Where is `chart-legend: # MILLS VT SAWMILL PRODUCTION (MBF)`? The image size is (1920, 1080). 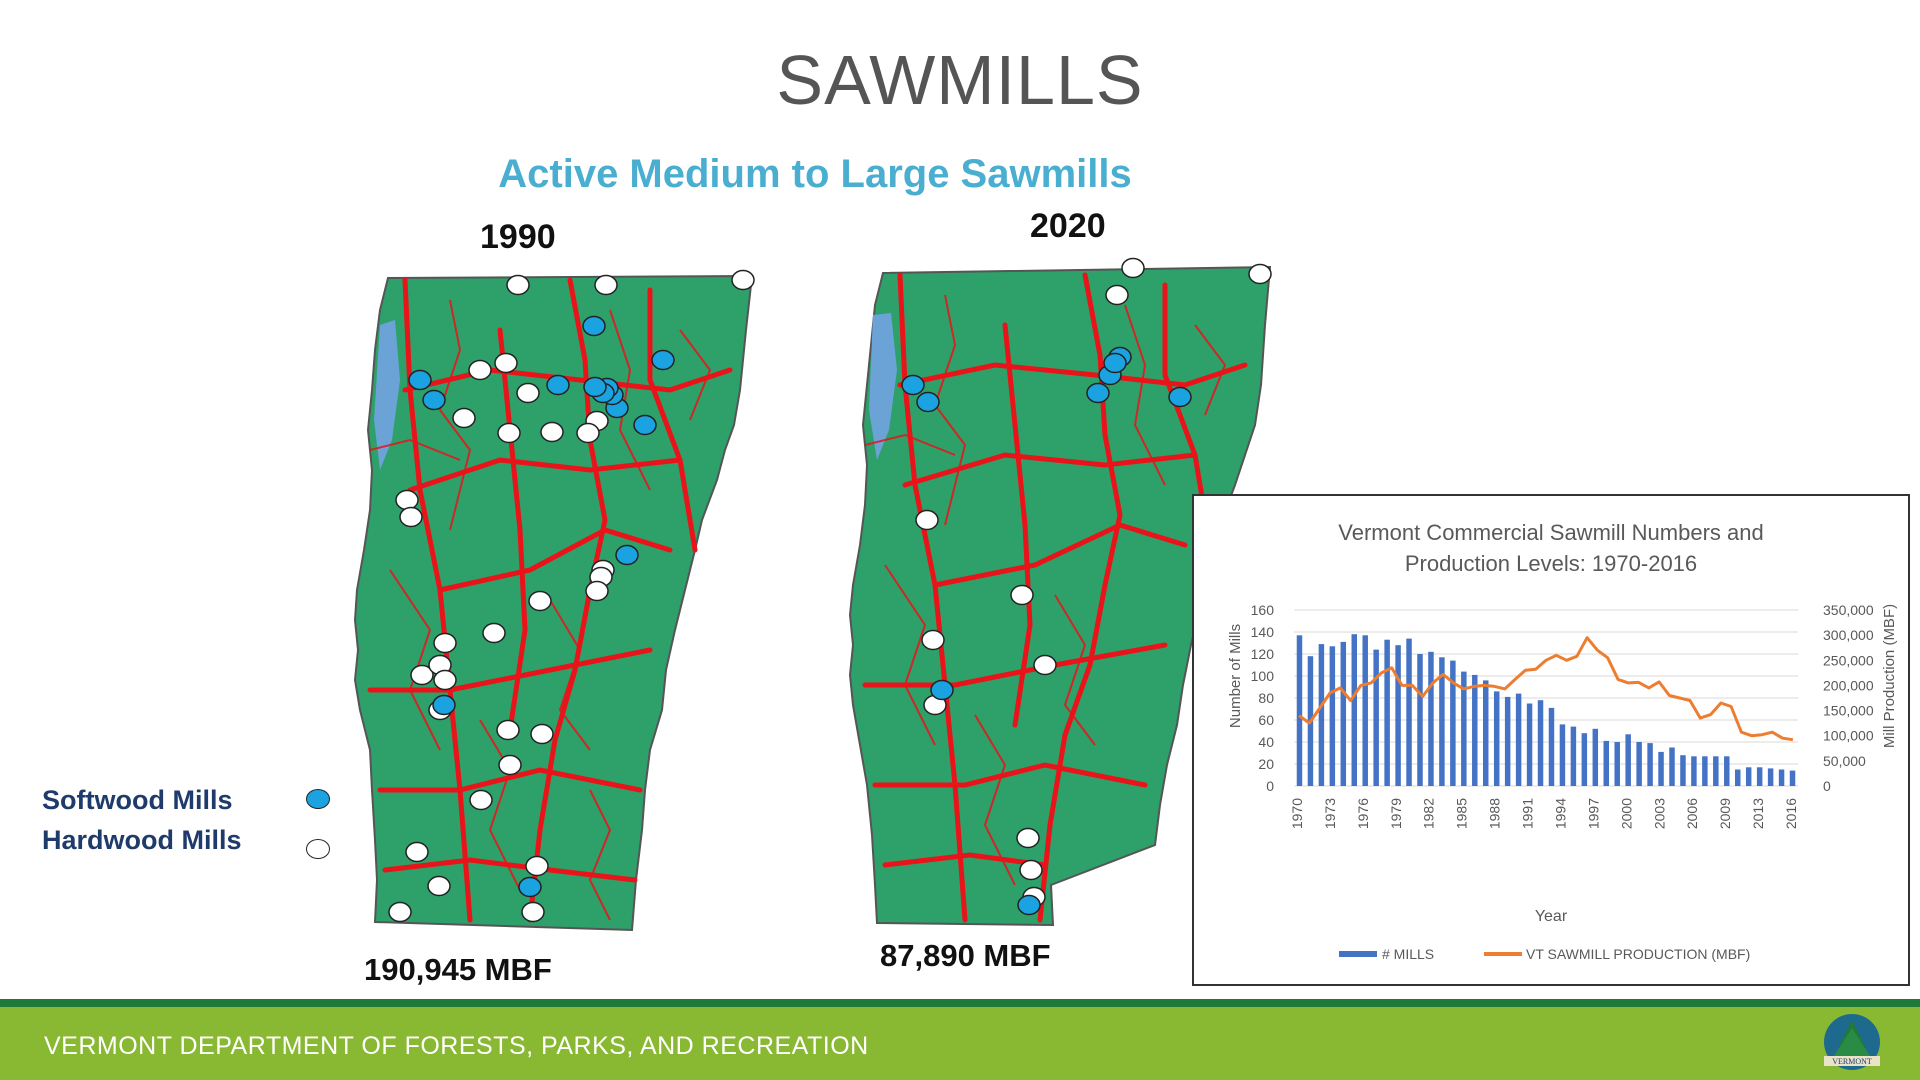 chart-legend: # MILLS VT SAWMILL PRODUCTION (MBF) is located at coordinates (1544, 954).